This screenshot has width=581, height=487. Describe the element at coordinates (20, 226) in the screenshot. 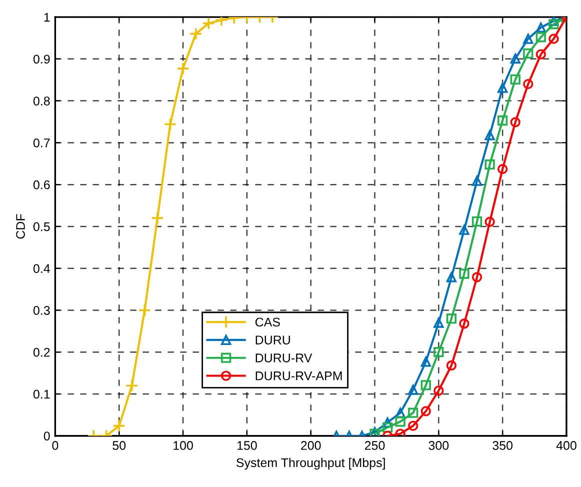

I see `y-axis-title: CDF` at that location.